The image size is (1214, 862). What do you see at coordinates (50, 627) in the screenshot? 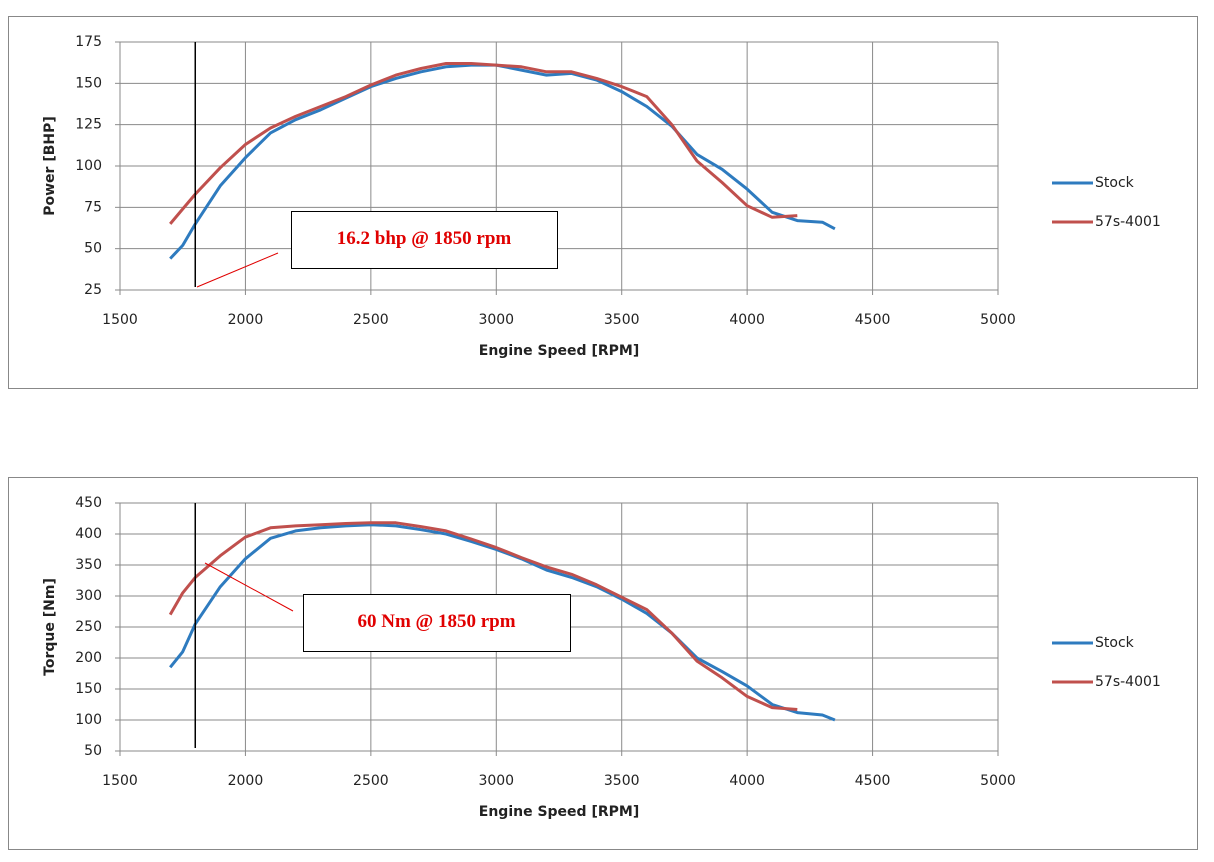
I see `y-axis-title: Torque [Nm]` at bounding box center [50, 627].